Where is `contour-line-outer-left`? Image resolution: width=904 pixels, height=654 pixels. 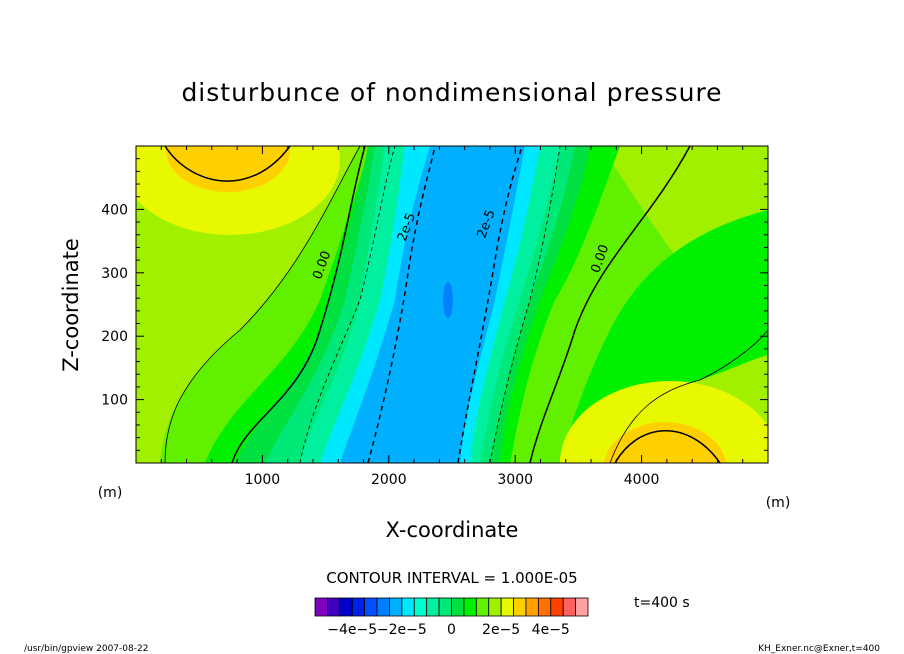 contour-line-outer-left is located at coordinates (262, 304).